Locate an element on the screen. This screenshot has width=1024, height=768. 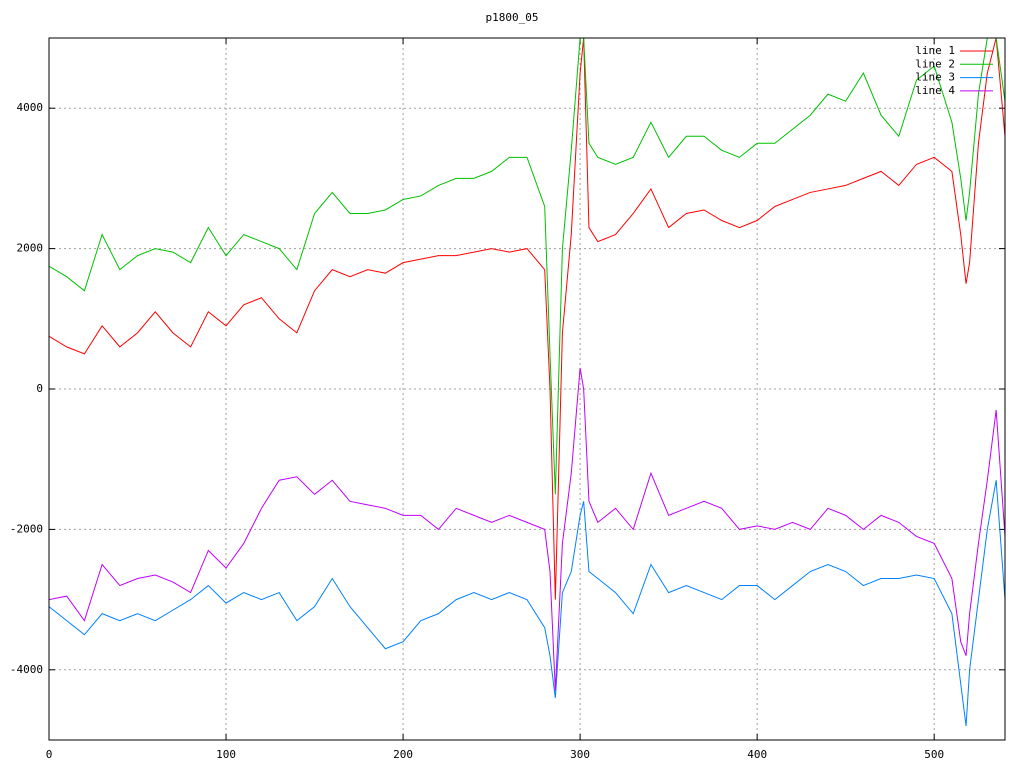
y-tick-label: -4000 is located at coordinates (26, 669).